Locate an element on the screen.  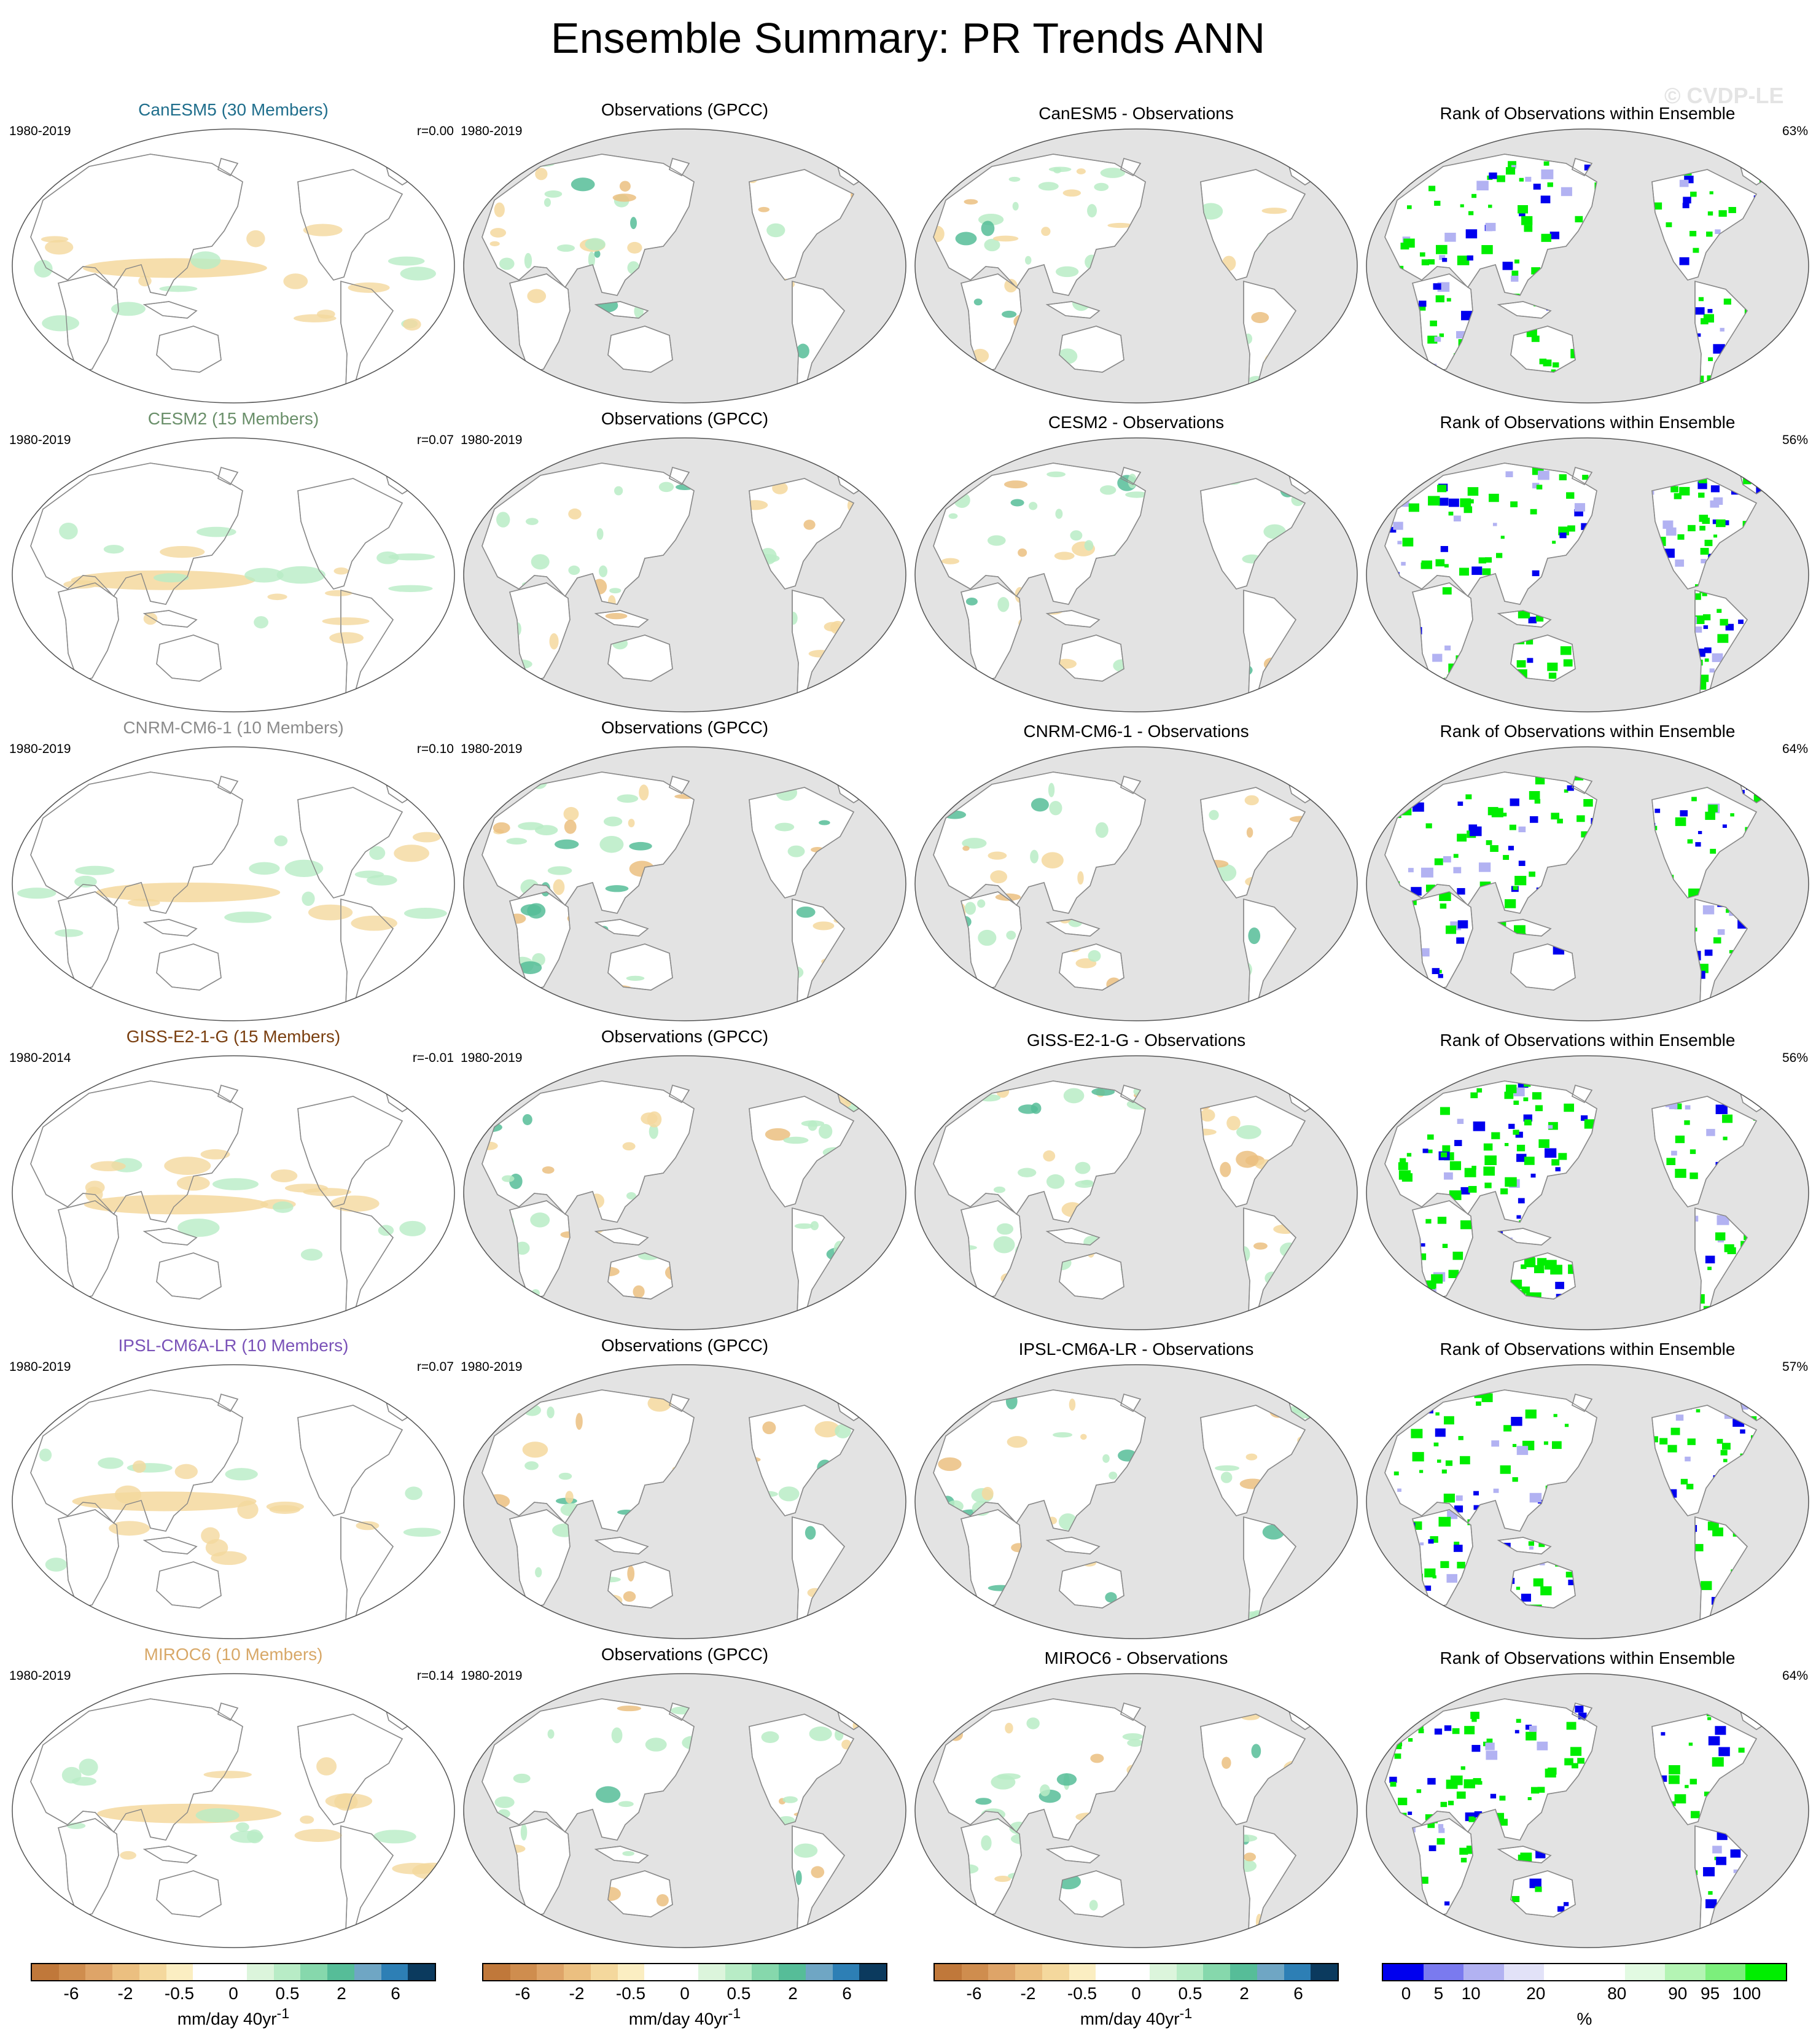
colorbar-unit: mm/day 40yr-1 is located at coordinates (684, 2016).